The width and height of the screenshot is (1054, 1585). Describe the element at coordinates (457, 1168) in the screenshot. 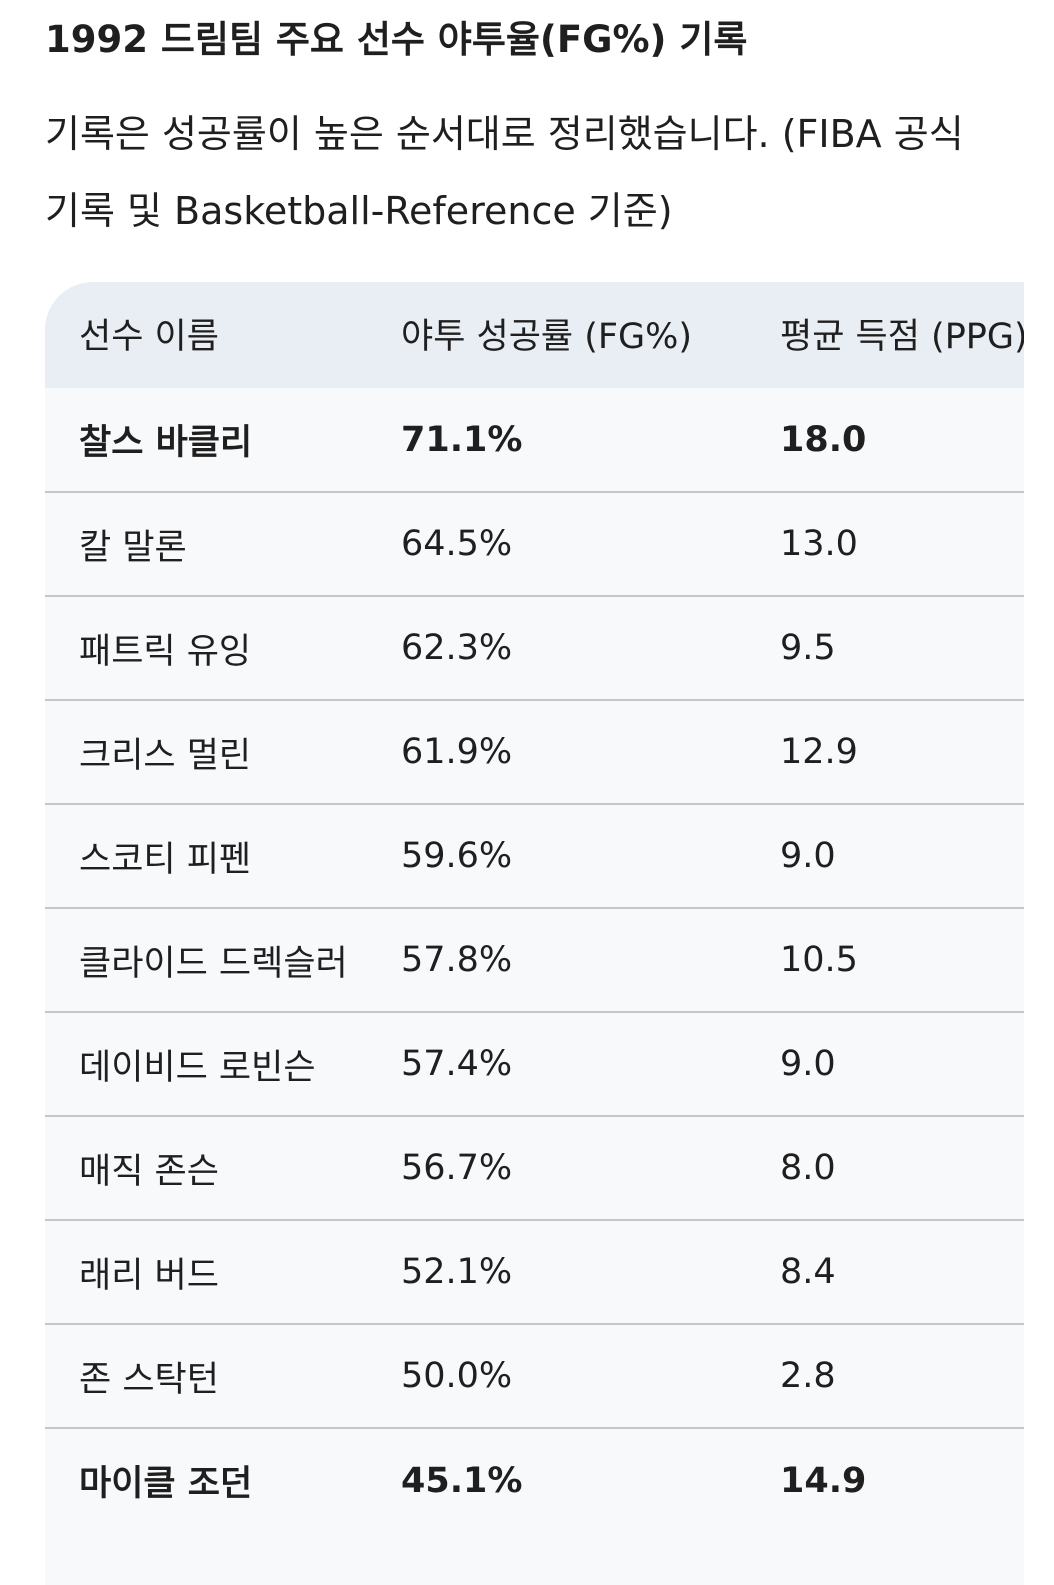

I see `fg-percentage-cell: 56.7%` at that location.